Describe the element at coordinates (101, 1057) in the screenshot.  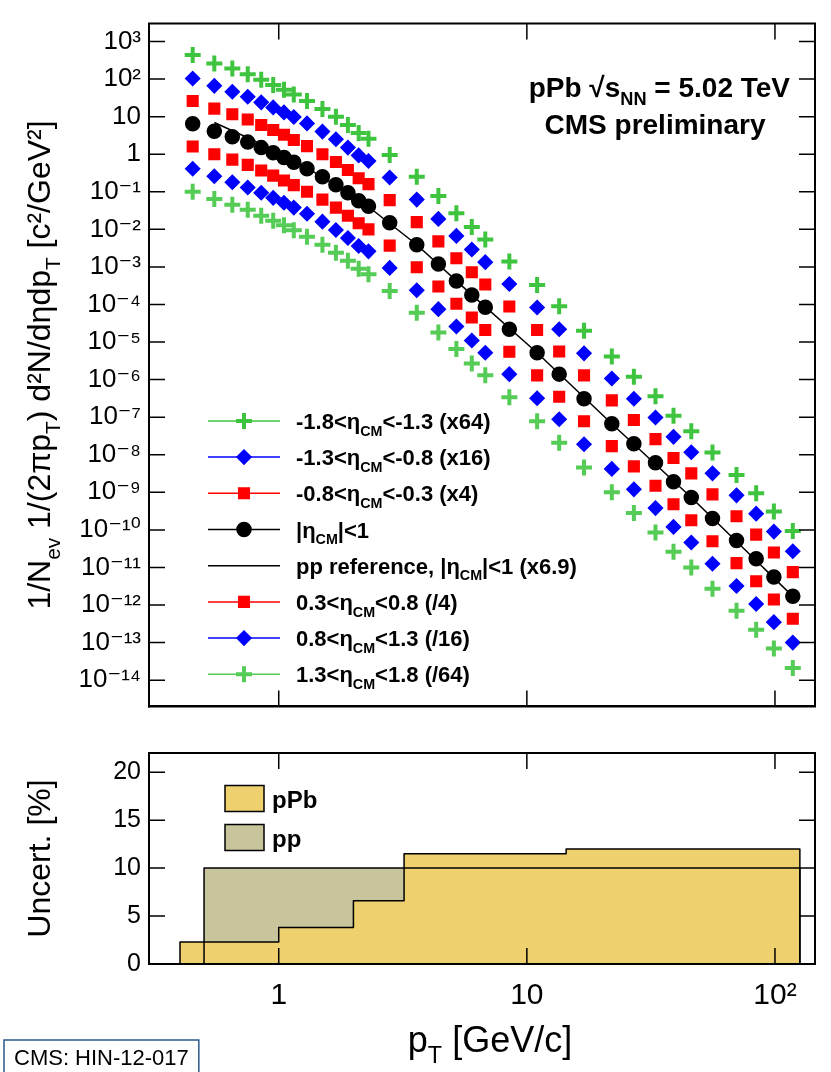
I see `text: CMS: HIN-12-017` at that location.